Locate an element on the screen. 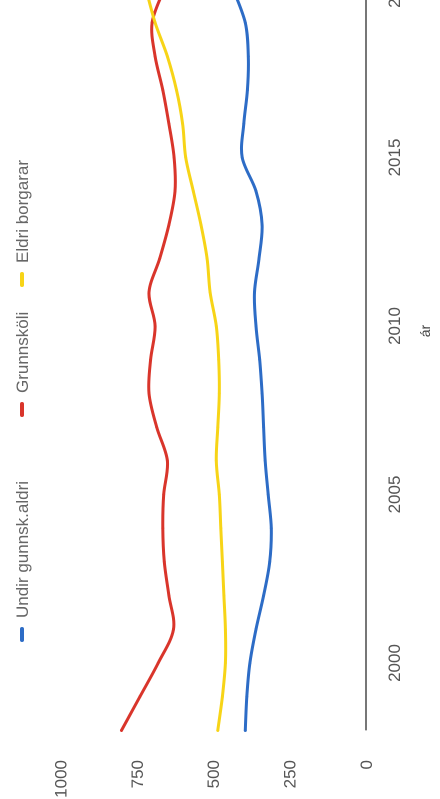 Image resolution: width=440 pixels, height=799 pixels. legend-label: Eldri borgarar is located at coordinates (22, 211).